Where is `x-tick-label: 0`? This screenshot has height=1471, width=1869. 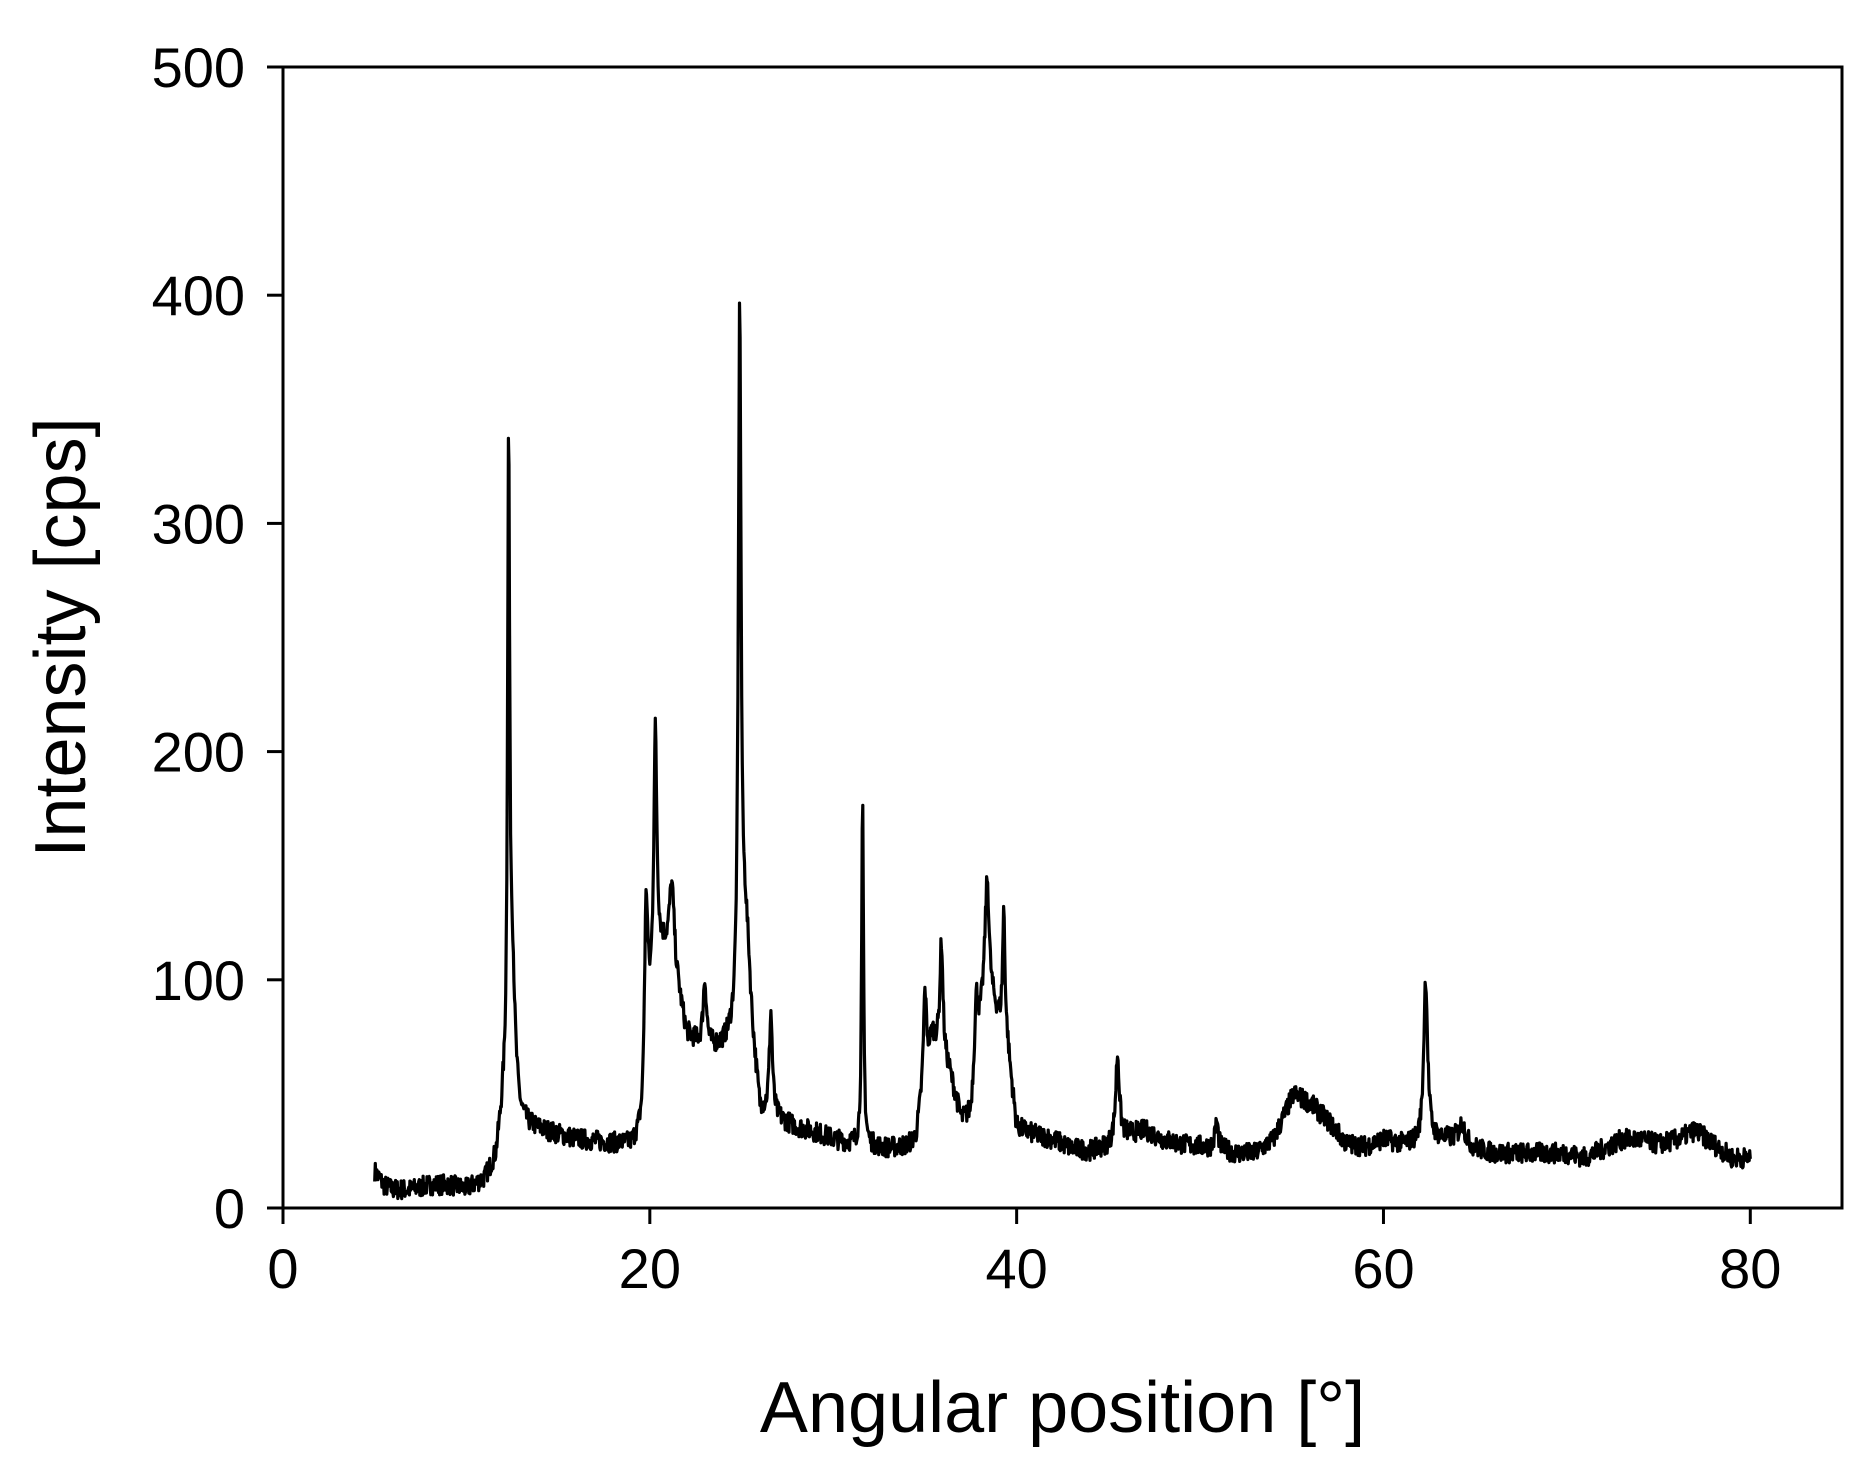 x-tick-label: 0 is located at coordinates (282, 1268).